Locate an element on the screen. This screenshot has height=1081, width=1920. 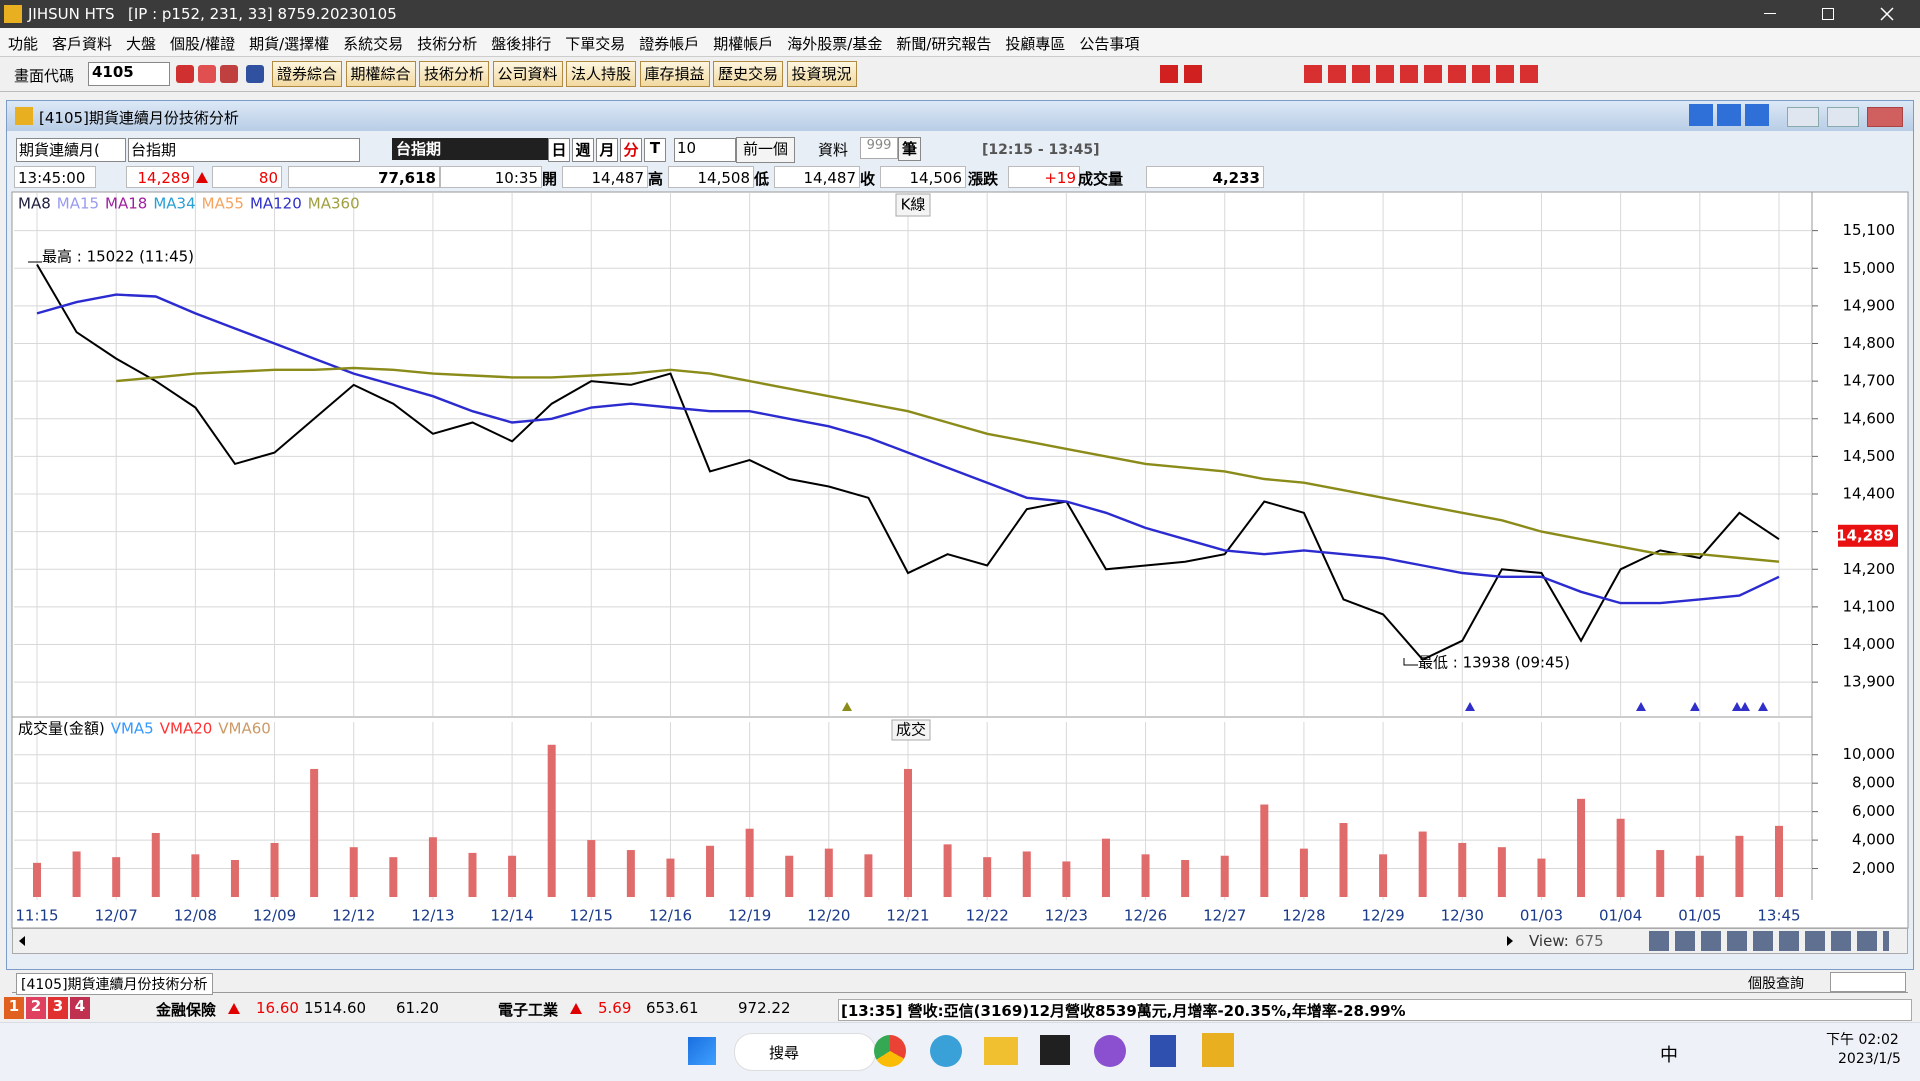
hts-icon is located at coordinates (1218, 1050).